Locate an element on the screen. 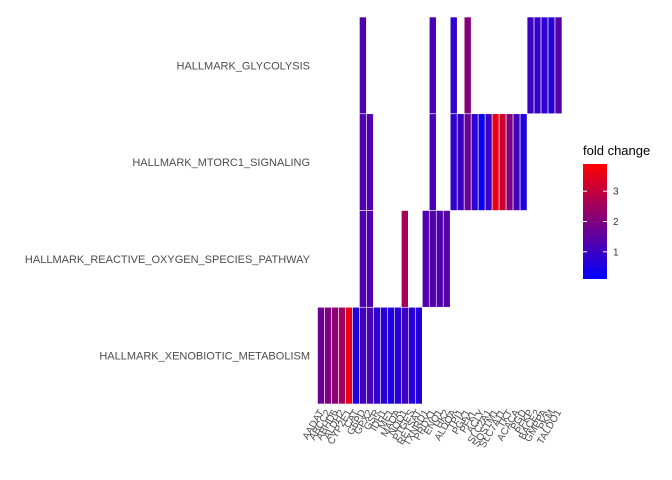  y-tick-label: HALLMARK_REACTIVE_OXYGEN_SPECIES_PATHWAY is located at coordinates (168, 260).